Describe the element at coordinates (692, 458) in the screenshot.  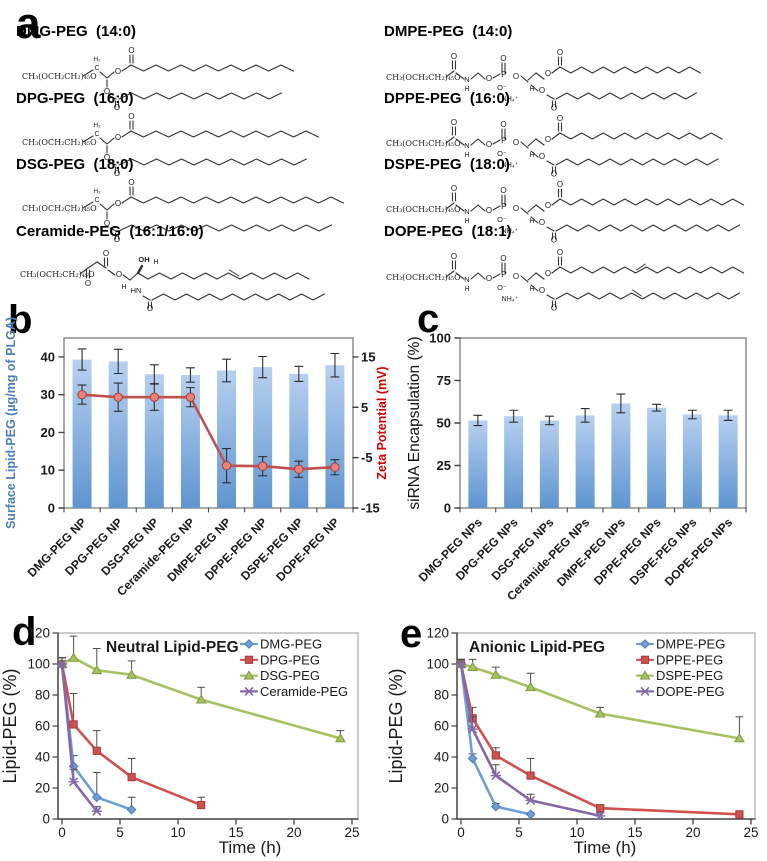
I see `bar-DSPE-PEG NPs` at that location.